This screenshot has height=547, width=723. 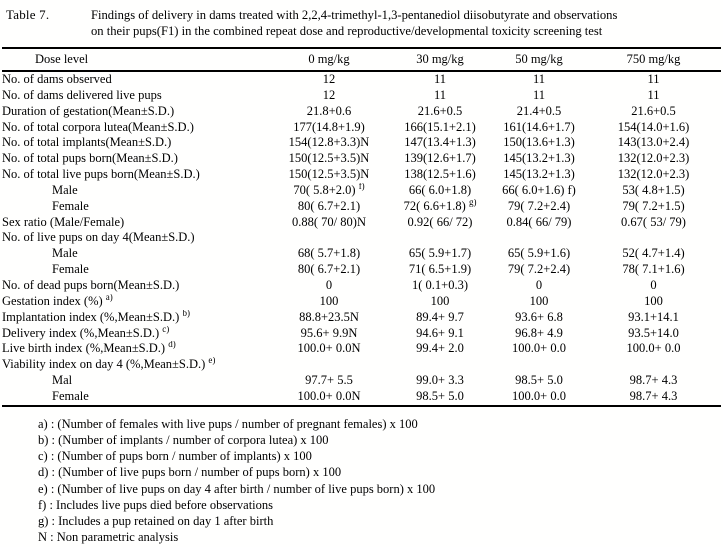 I want to click on footnote-marker: c), so click(x=166, y=329).